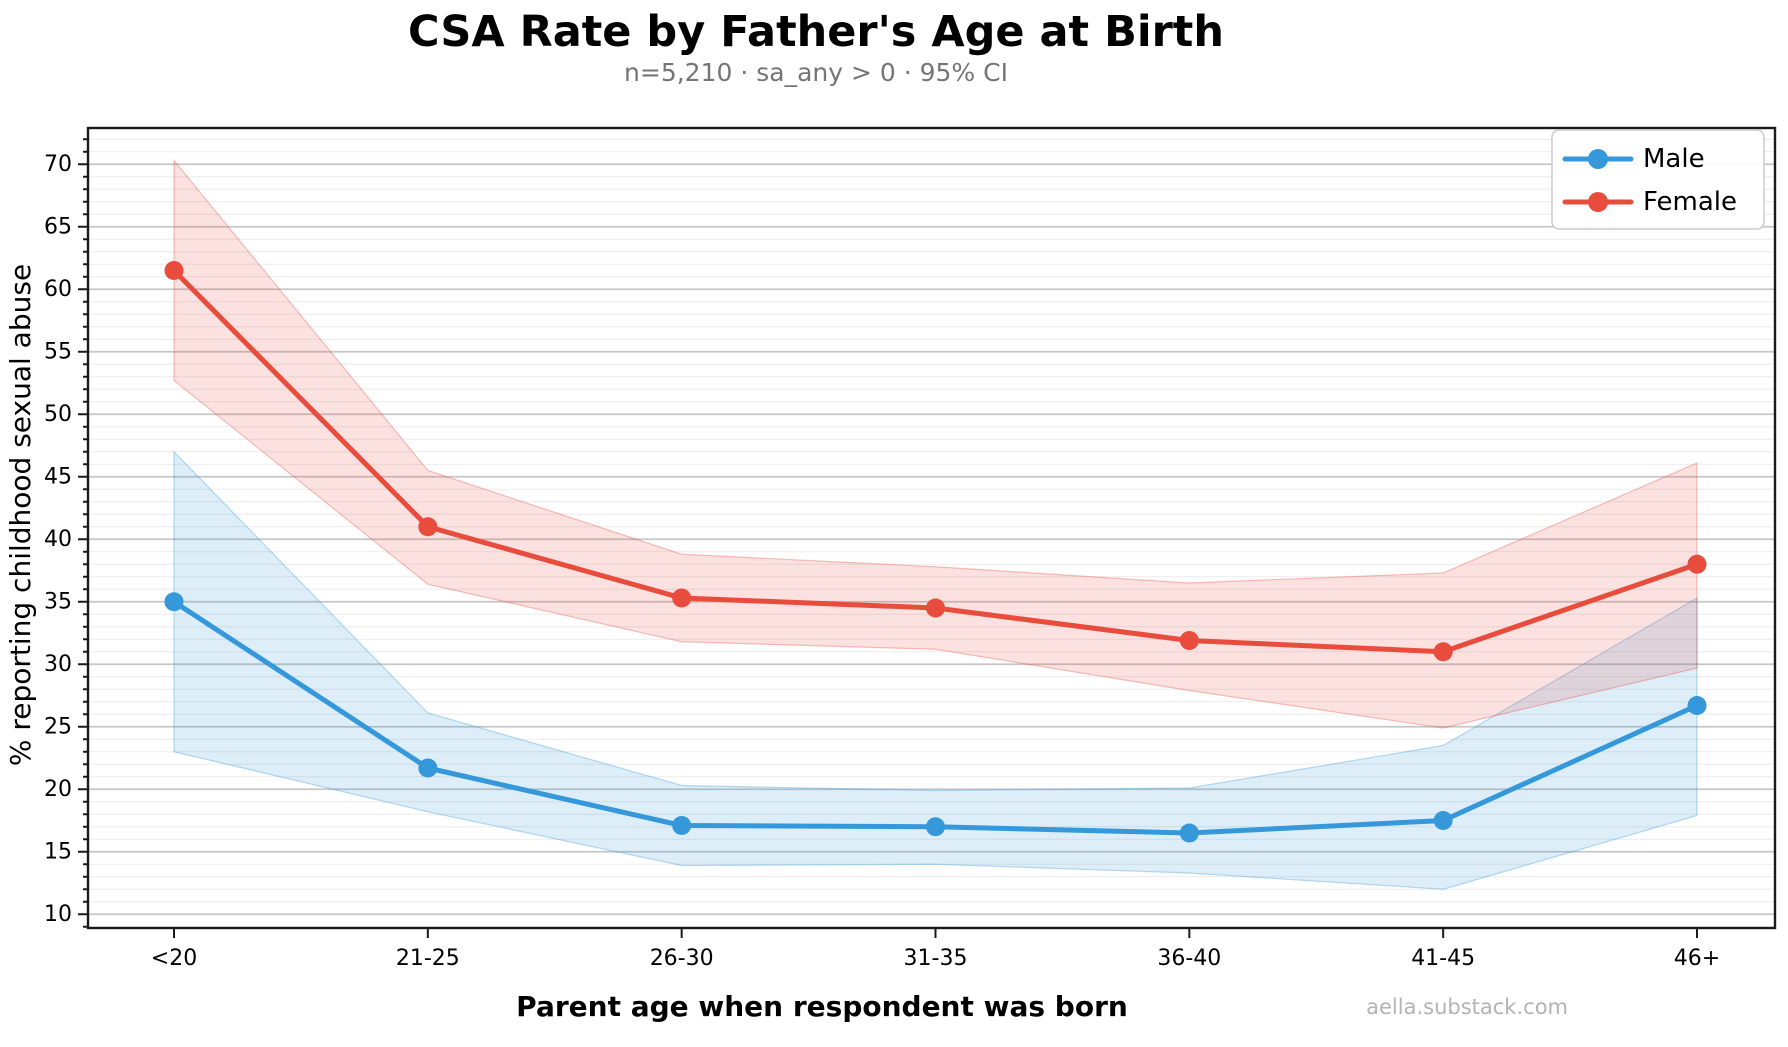 This screenshot has height=1047, width=1788. Describe the element at coordinates (58, 601) in the screenshot. I see `y-tick-label: 35` at that location.